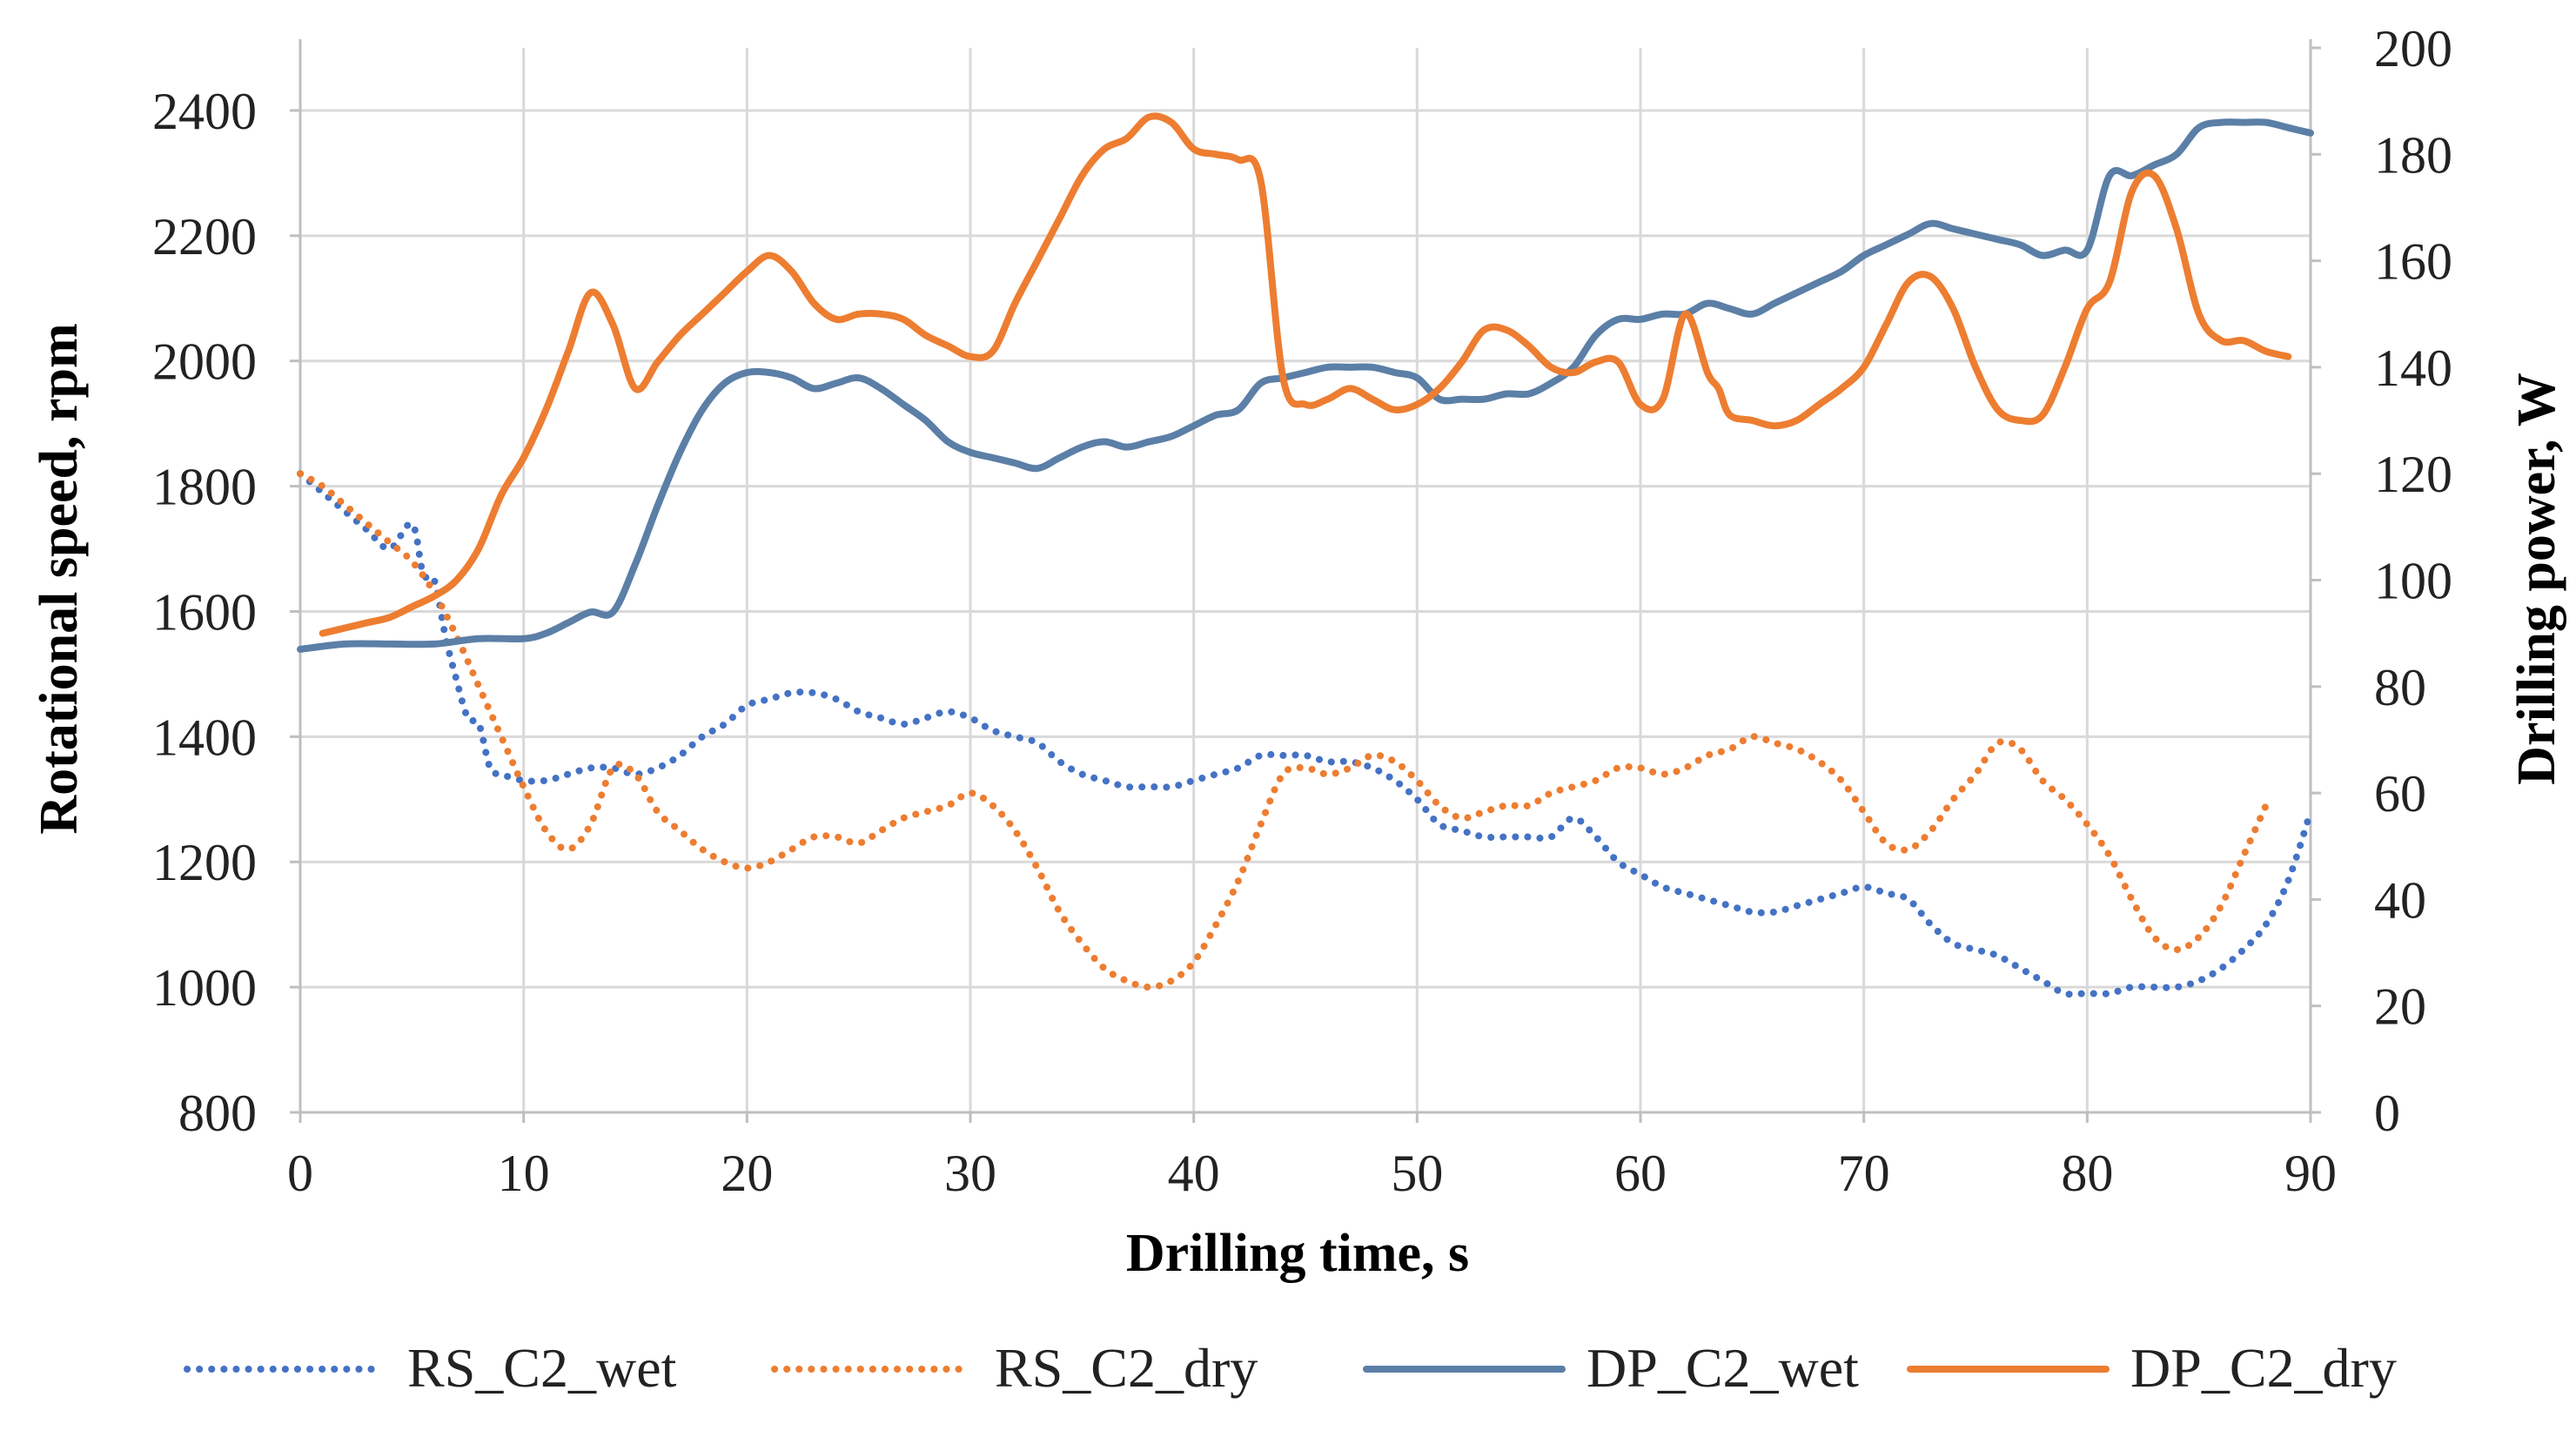 The width and height of the screenshot is (2576, 1444). Describe the element at coordinates (2413, 48) in the screenshot. I see `y-right-tick-label: 200` at that location.